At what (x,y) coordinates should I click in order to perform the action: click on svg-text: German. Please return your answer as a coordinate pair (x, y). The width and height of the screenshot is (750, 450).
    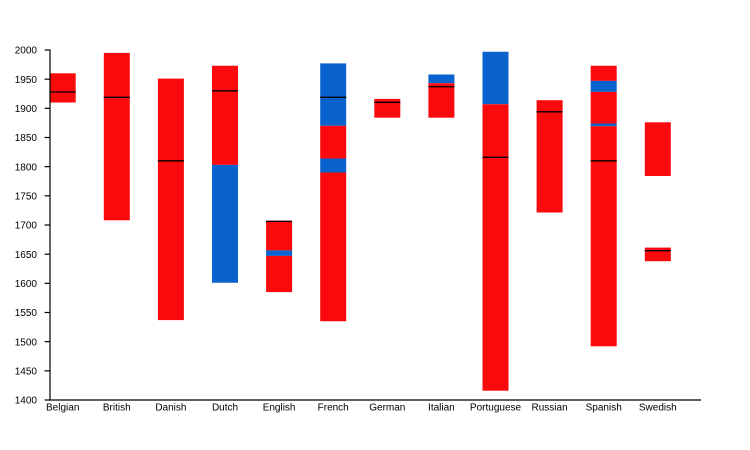
    Looking at the image, I should click on (387, 408).